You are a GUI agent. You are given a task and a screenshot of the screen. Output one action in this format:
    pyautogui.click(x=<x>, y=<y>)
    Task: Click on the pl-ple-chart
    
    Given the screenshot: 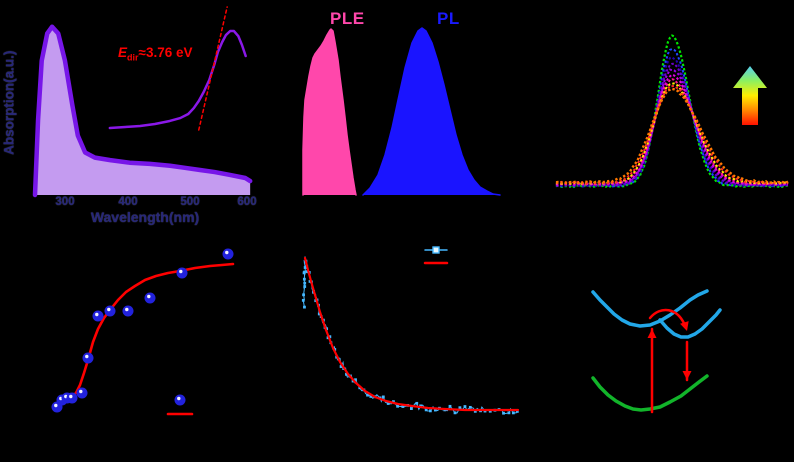 What is the action you would take?
    pyautogui.click(x=401, y=111)
    